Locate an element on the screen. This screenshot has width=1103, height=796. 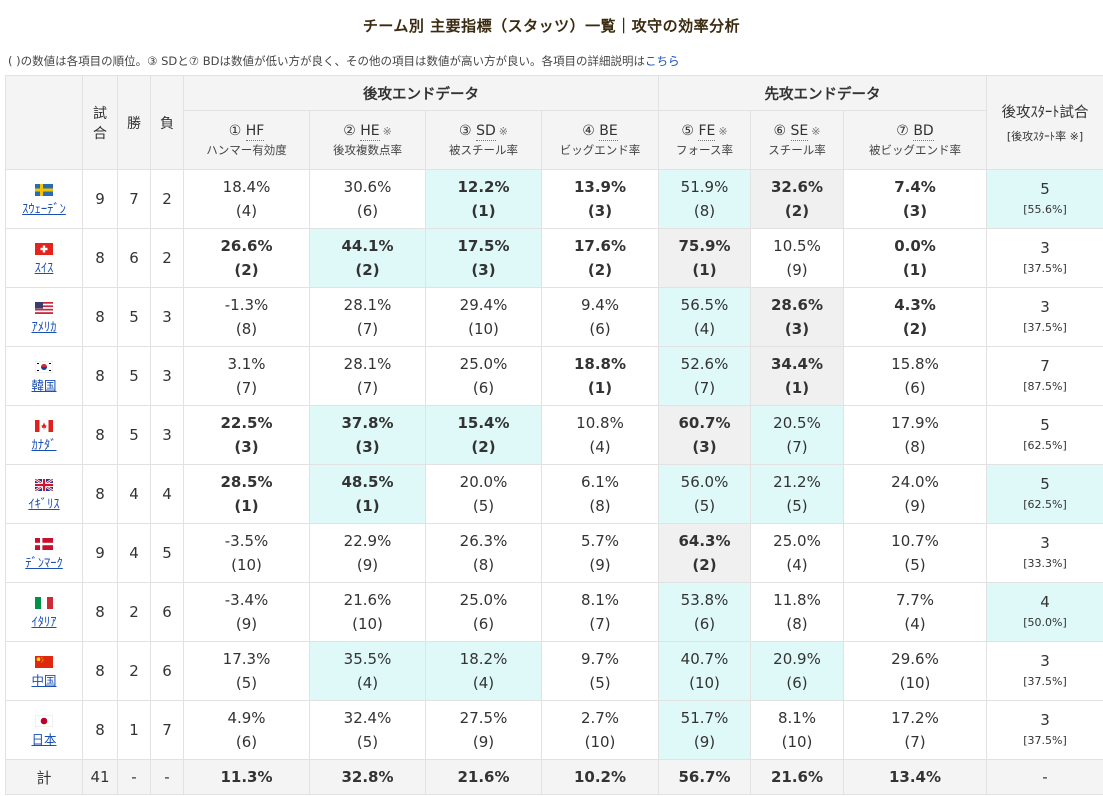
stat-cell-be: 18.8% (1) is located at coordinates (600, 376).